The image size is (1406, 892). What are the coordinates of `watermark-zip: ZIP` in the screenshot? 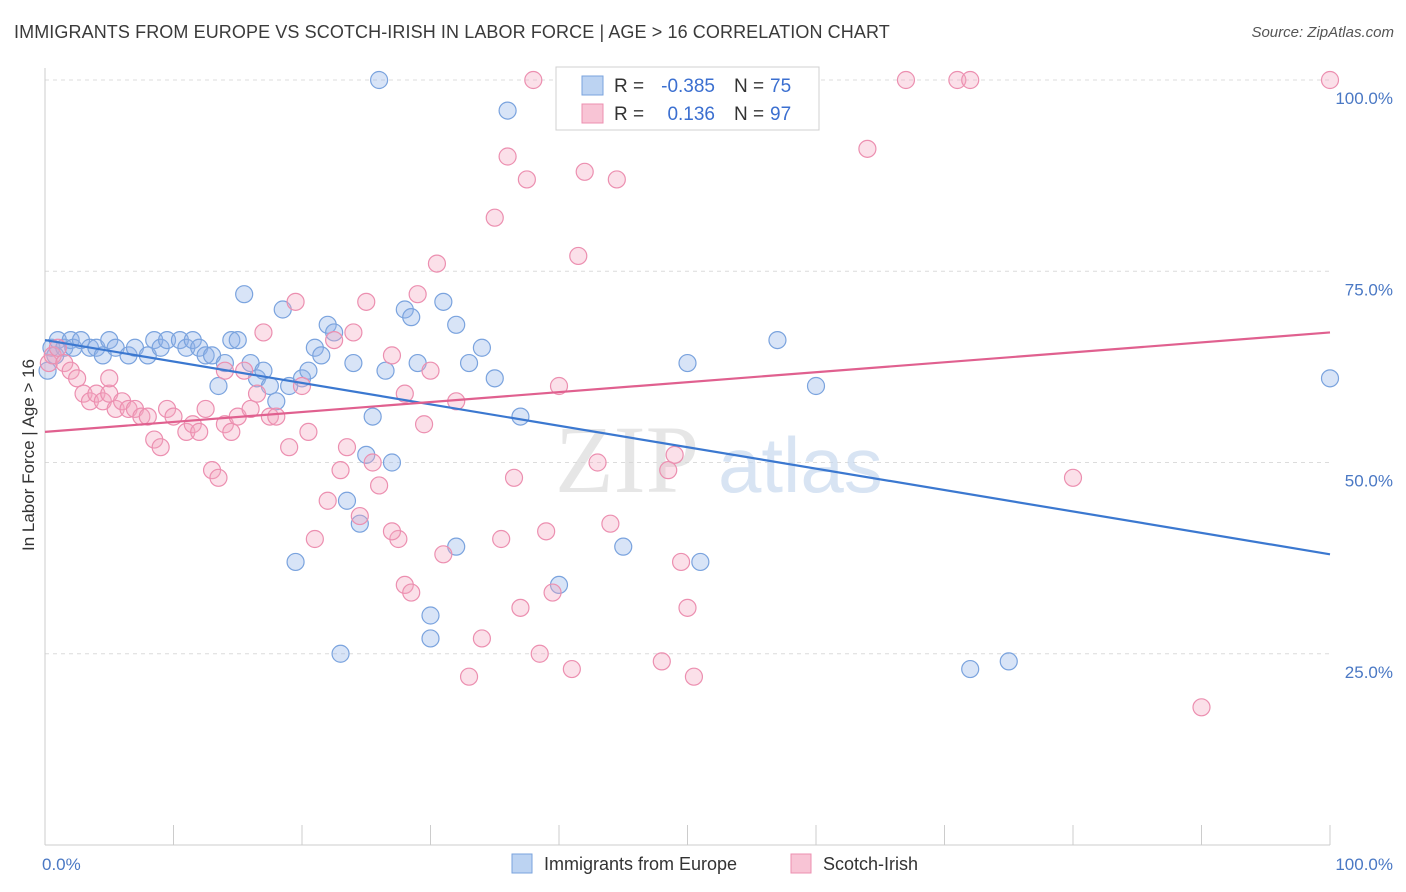 It's located at (627, 459).